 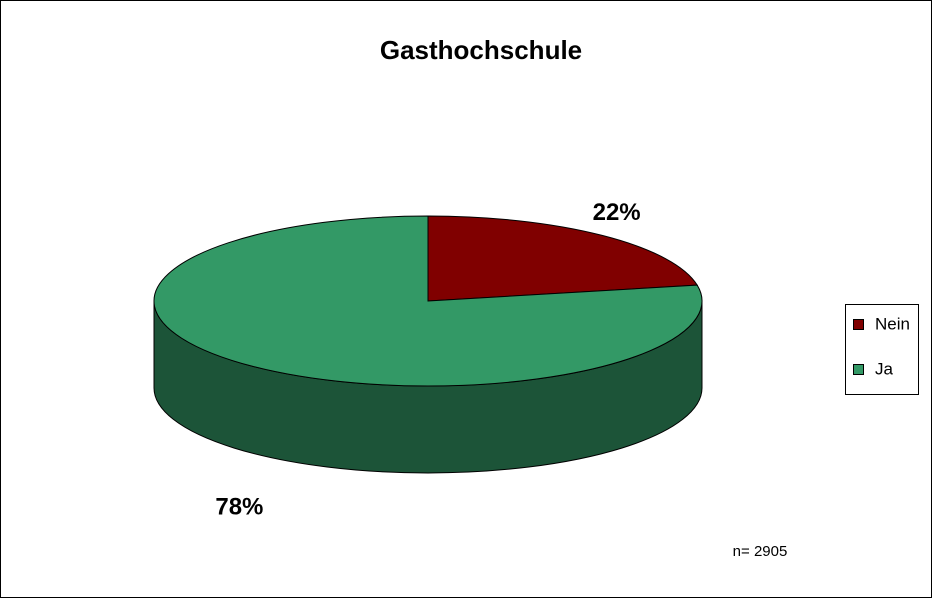 I want to click on legend-frame, so click(x=882, y=349).